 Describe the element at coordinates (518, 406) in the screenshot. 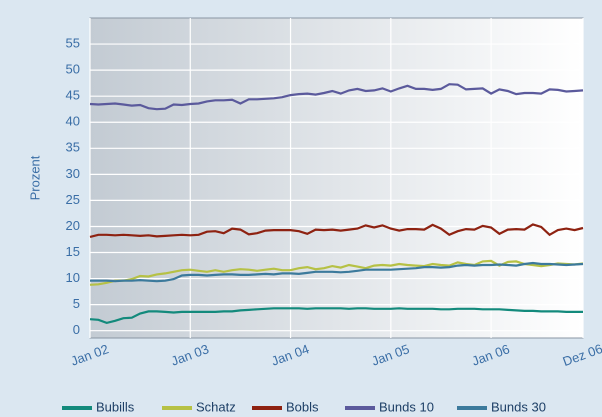

I see `legend-label: Bunds 30` at that location.